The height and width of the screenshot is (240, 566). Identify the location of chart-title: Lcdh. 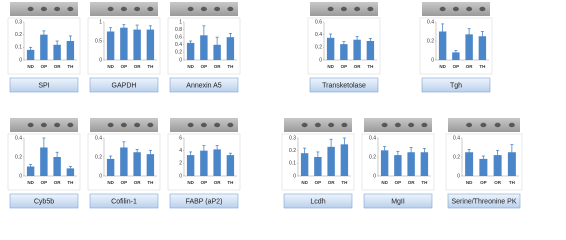
(317, 201).